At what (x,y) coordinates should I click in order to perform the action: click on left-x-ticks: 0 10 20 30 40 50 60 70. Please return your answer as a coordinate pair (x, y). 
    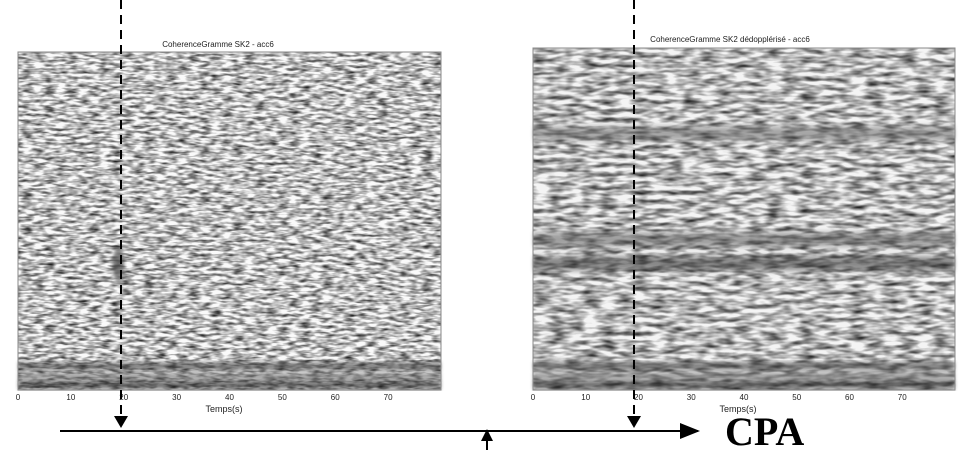
    Looking at the image, I should click on (204, 397).